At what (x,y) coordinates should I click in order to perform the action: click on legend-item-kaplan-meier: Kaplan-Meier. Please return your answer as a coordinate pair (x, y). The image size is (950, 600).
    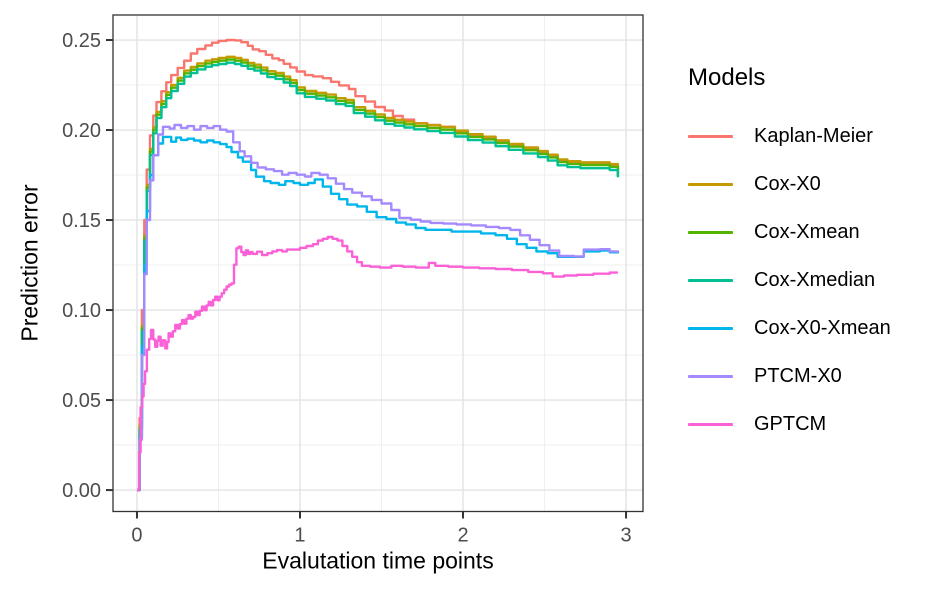
    Looking at the image, I should click on (813, 136).